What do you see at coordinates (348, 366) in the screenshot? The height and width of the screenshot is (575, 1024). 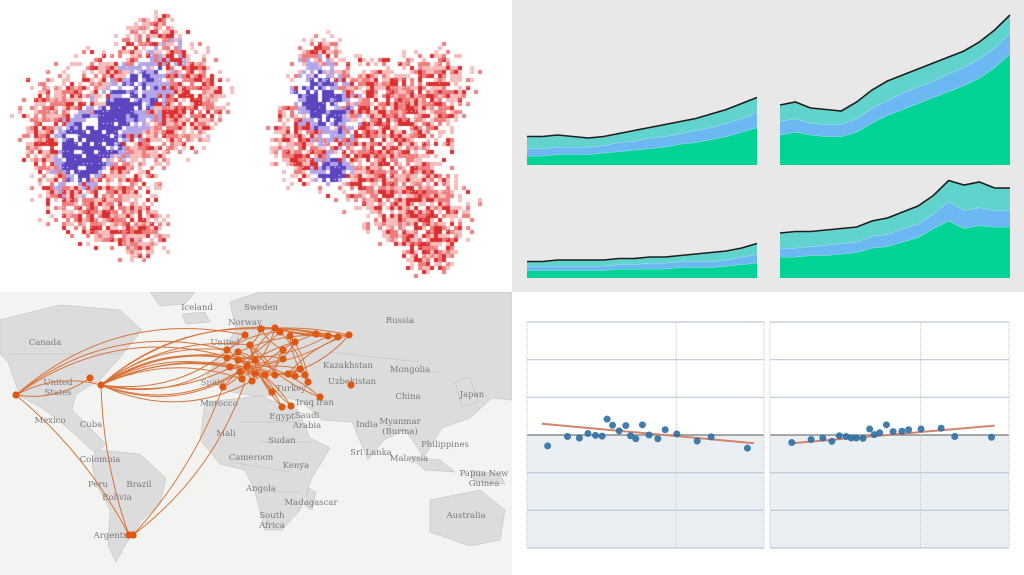 I see `country-label: Kazakhstan` at bounding box center [348, 366].